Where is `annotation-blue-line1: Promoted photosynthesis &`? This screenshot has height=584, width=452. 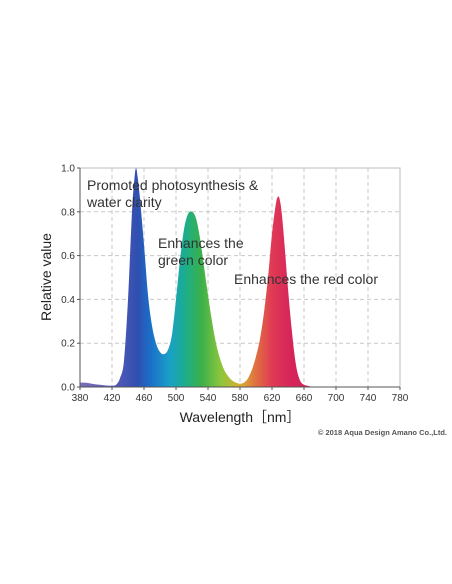
annotation-blue-line1: Promoted photosynthesis & is located at coordinates (173, 185).